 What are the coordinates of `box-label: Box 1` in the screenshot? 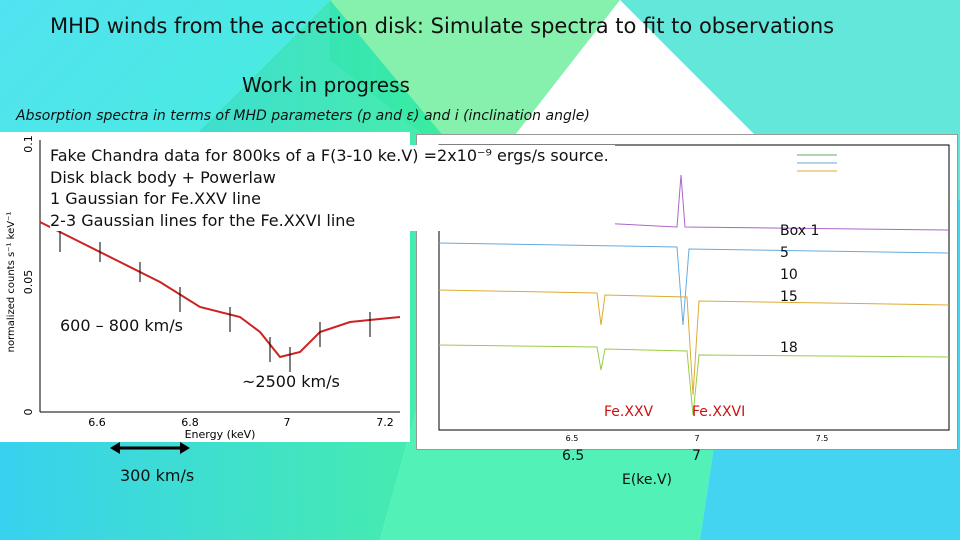 It's located at (800, 231).